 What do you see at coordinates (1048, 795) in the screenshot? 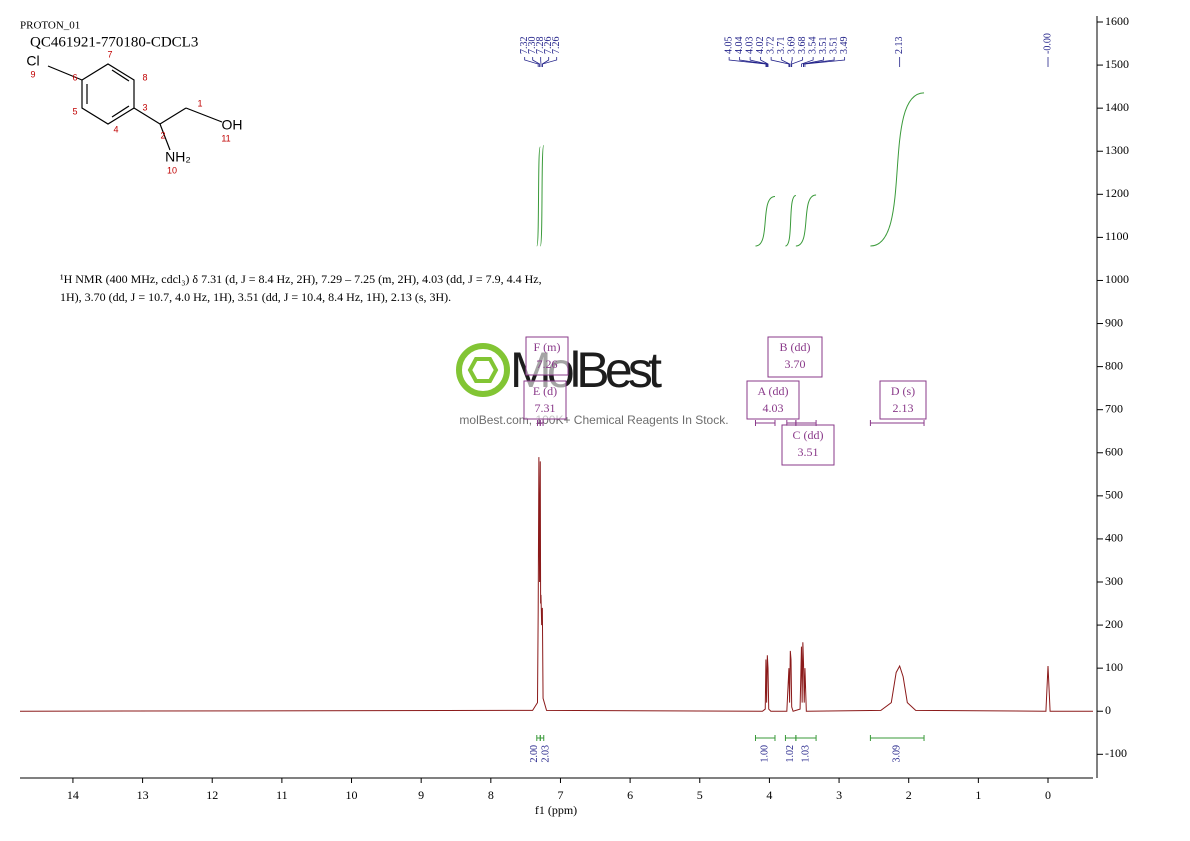
I see `x-tick-label: 0` at bounding box center [1048, 795].